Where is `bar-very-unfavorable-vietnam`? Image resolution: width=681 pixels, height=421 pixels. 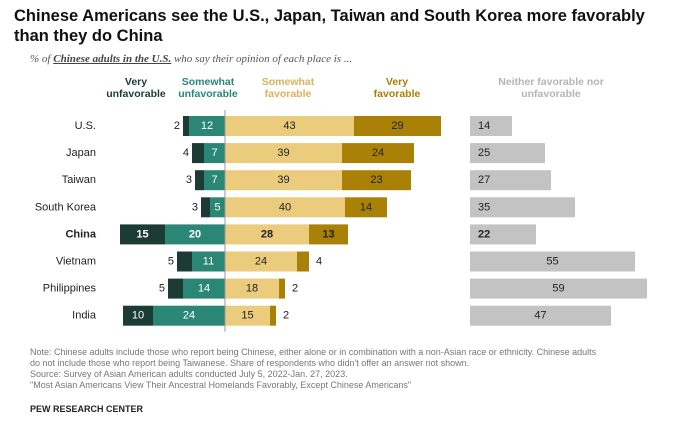
bar-very-unfavorable-vietnam is located at coordinates (184, 261).